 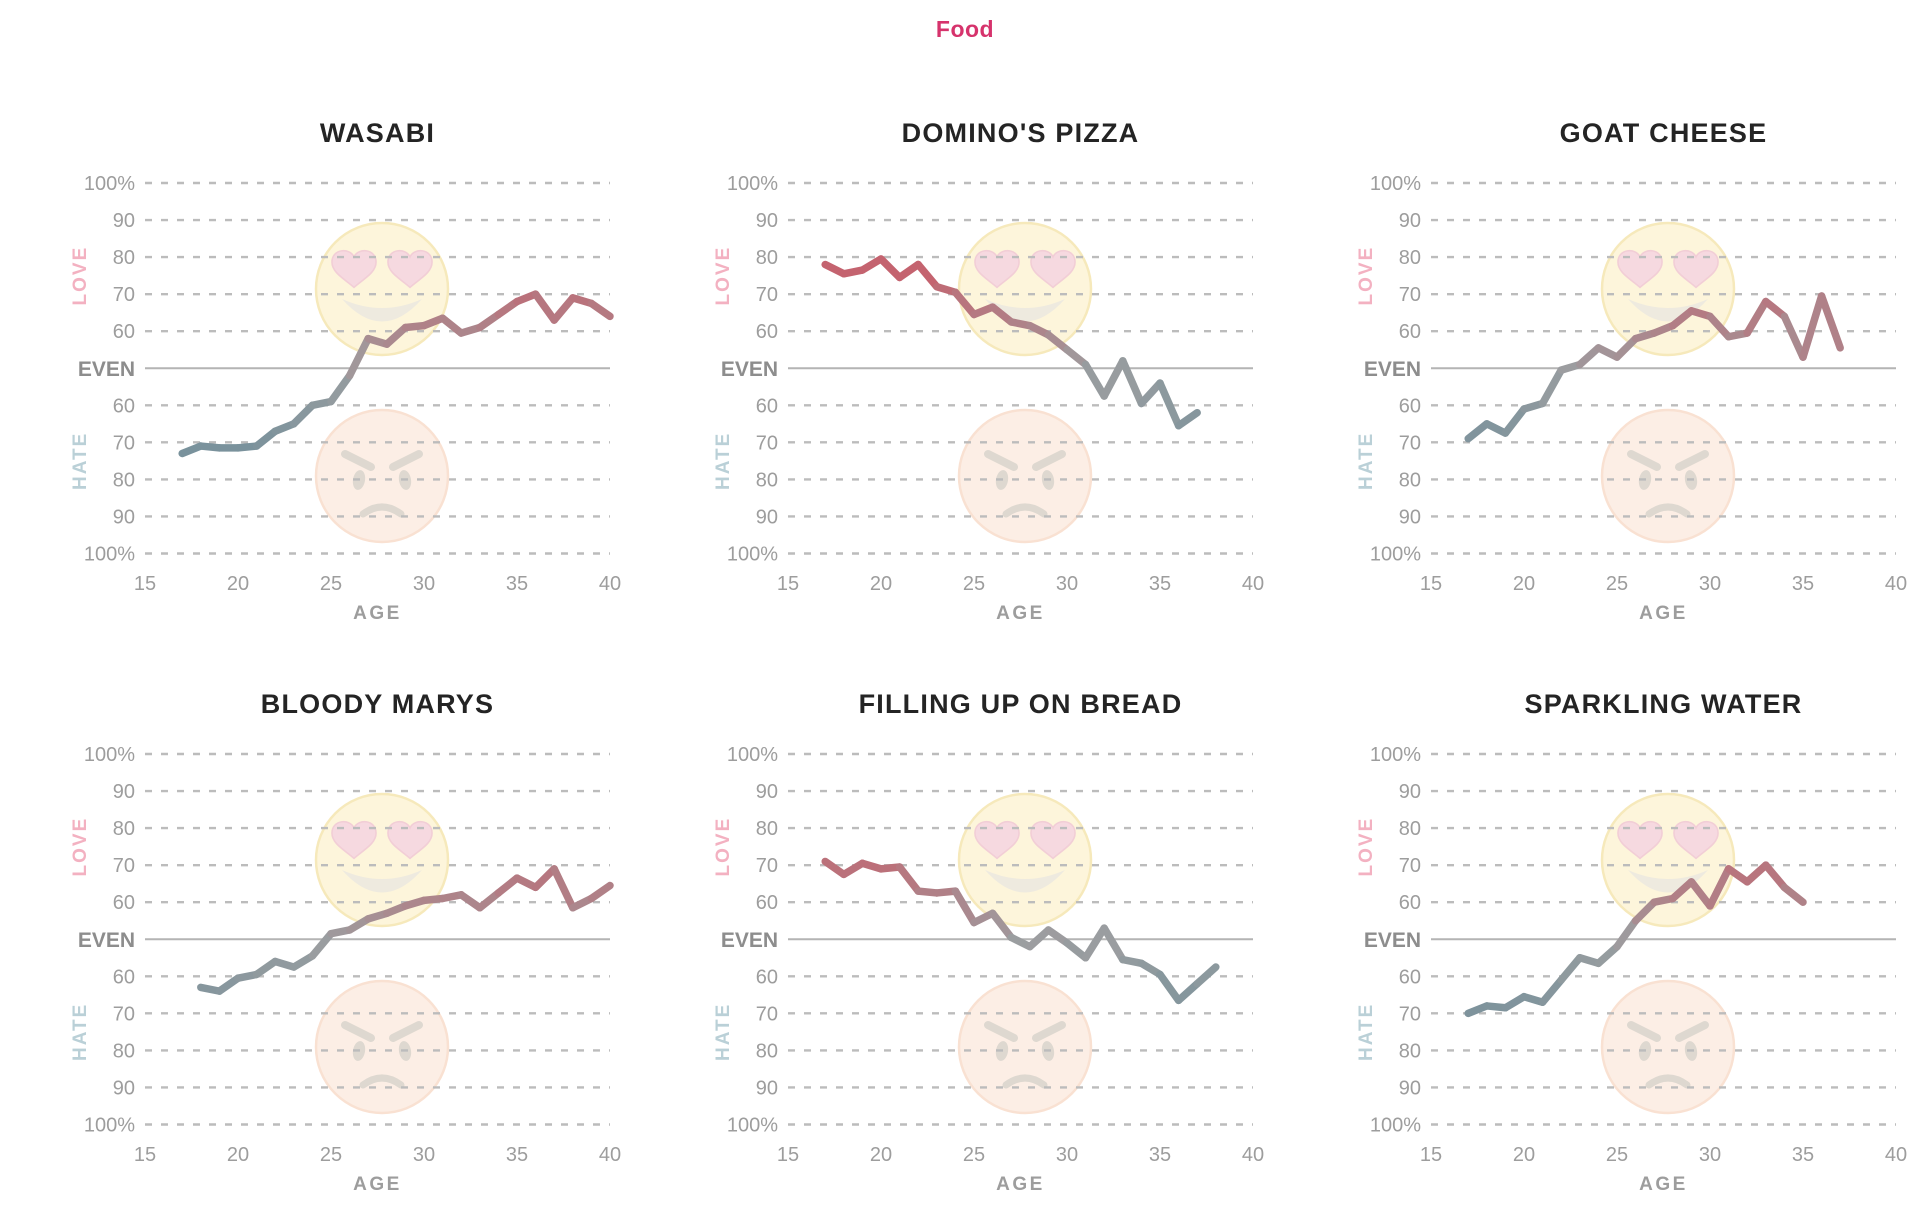 What do you see at coordinates (881, 584) in the screenshot?
I see `x-tick-label: 20` at bounding box center [881, 584].